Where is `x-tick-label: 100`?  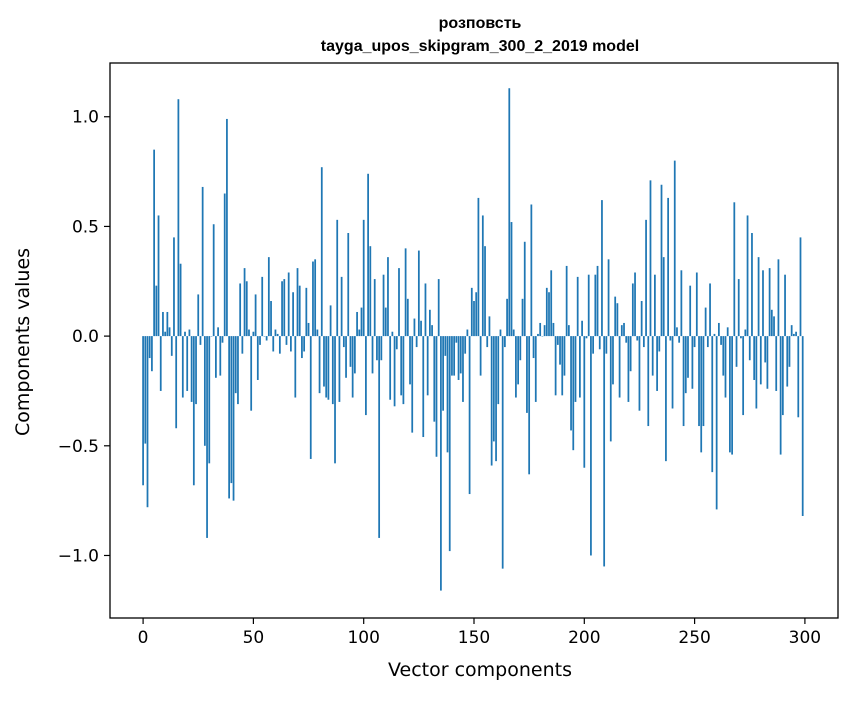 x-tick-label: 100 is located at coordinates (363, 638).